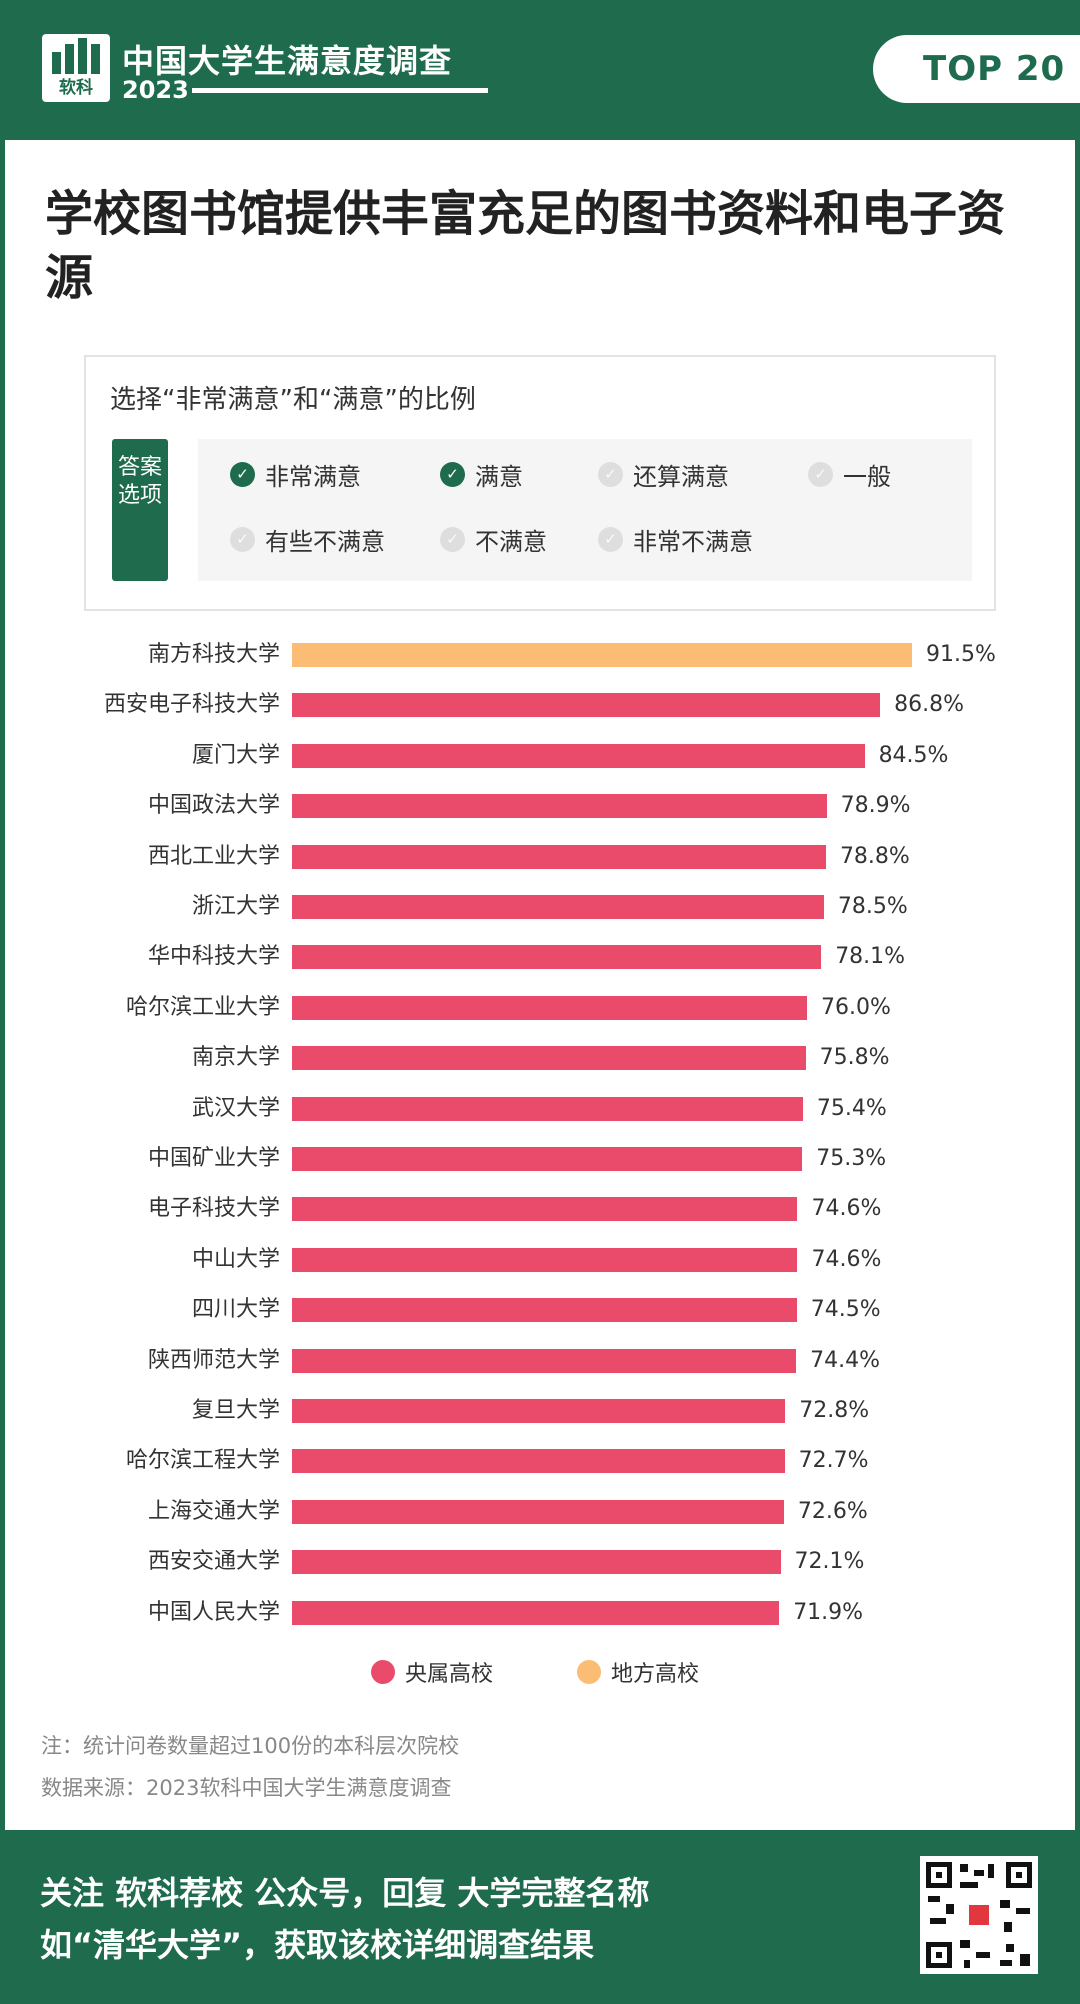  Describe the element at coordinates (929, 705) in the screenshot. I see `value-label: 86.8%` at that location.